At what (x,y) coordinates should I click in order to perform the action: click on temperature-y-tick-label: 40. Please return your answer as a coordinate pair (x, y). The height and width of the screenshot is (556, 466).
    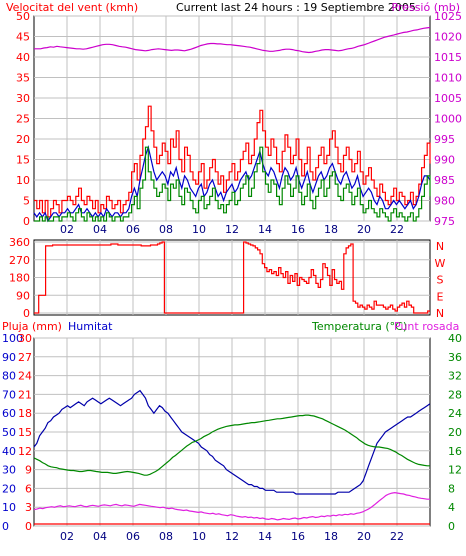
    Looking at the image, I should click on (455, 338).